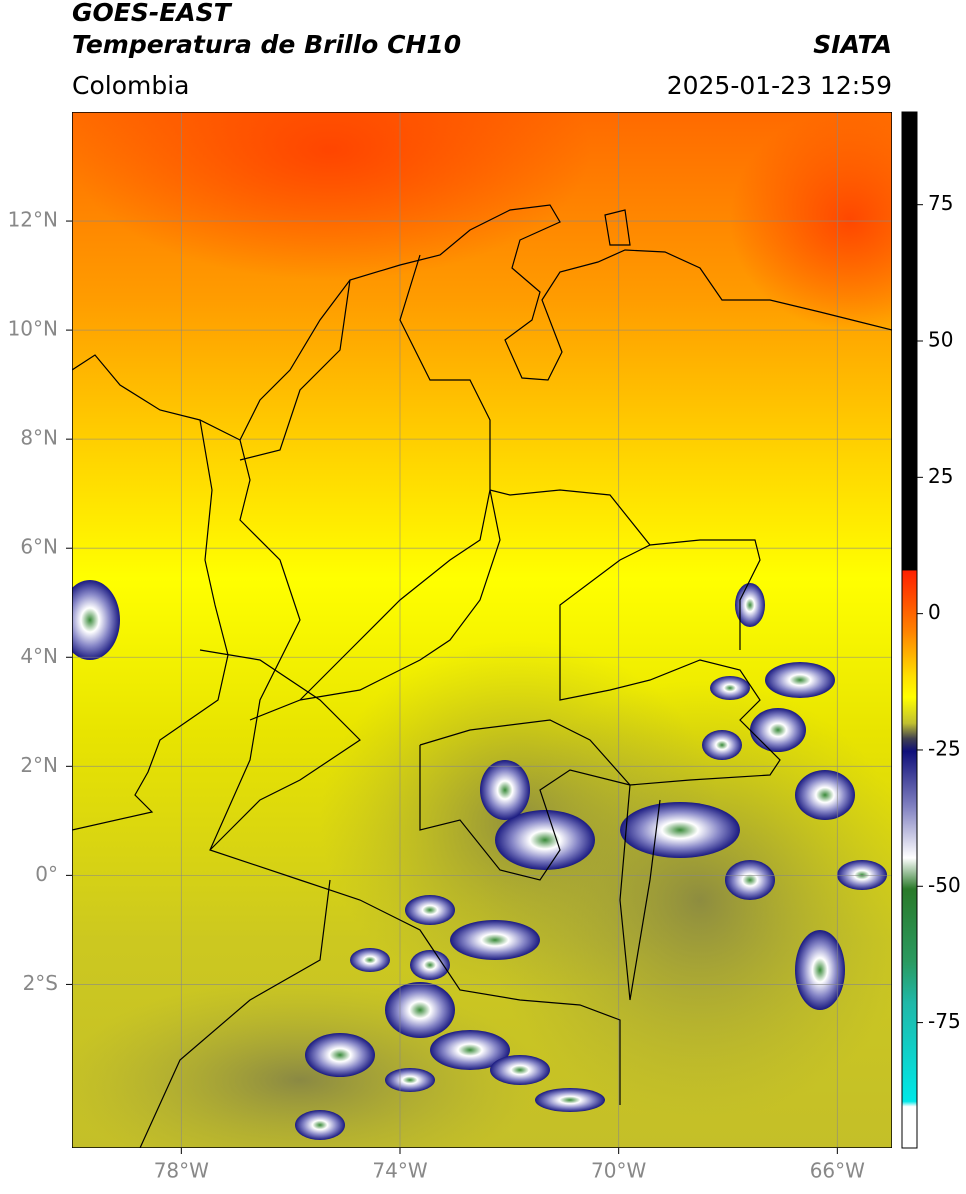 The height and width of the screenshot is (1194, 966). I want to click on colorbar-tick-label: 0, so click(934, 612).